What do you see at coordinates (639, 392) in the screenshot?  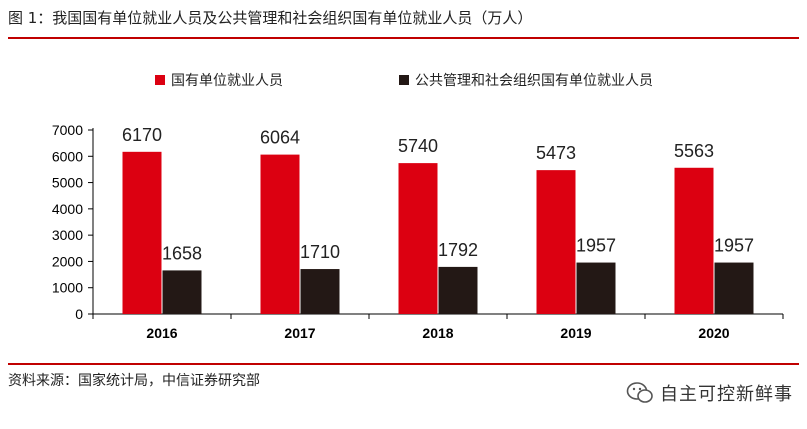 I see `wechat-icon` at bounding box center [639, 392].